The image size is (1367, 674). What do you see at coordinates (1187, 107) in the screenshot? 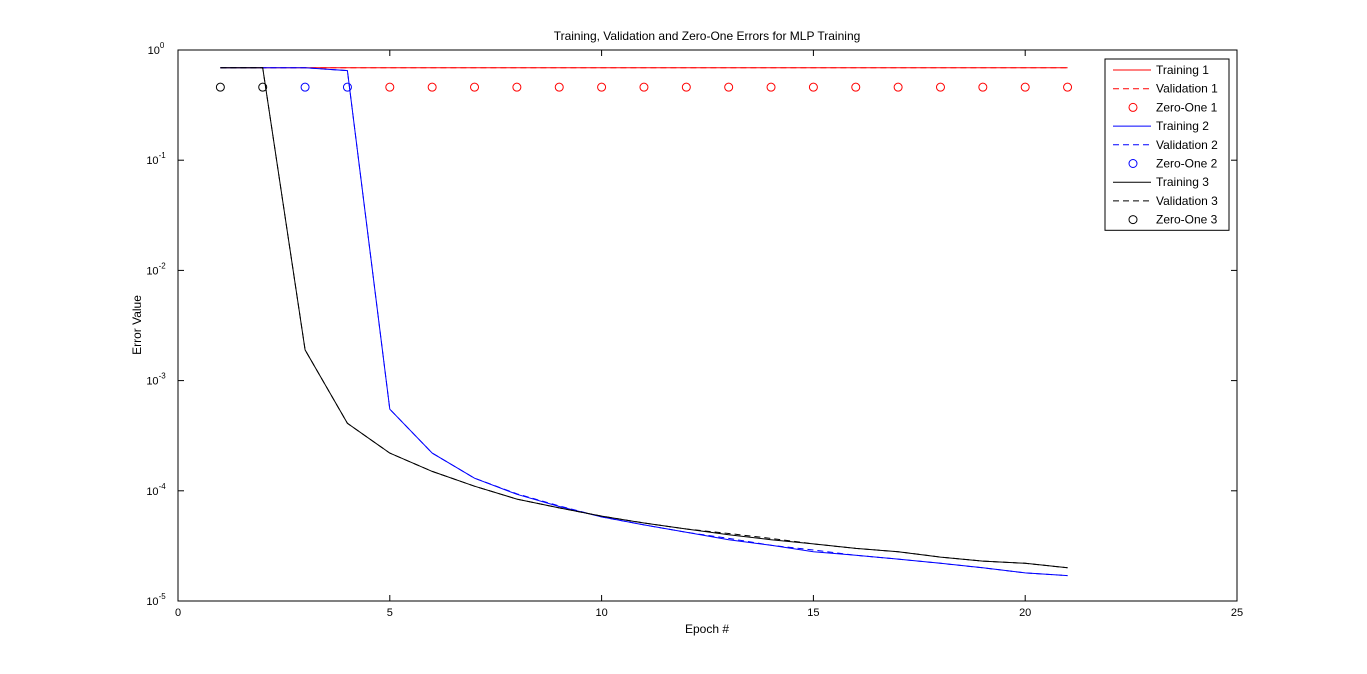
I see `legend-label: Zero-One 1` at bounding box center [1187, 107].